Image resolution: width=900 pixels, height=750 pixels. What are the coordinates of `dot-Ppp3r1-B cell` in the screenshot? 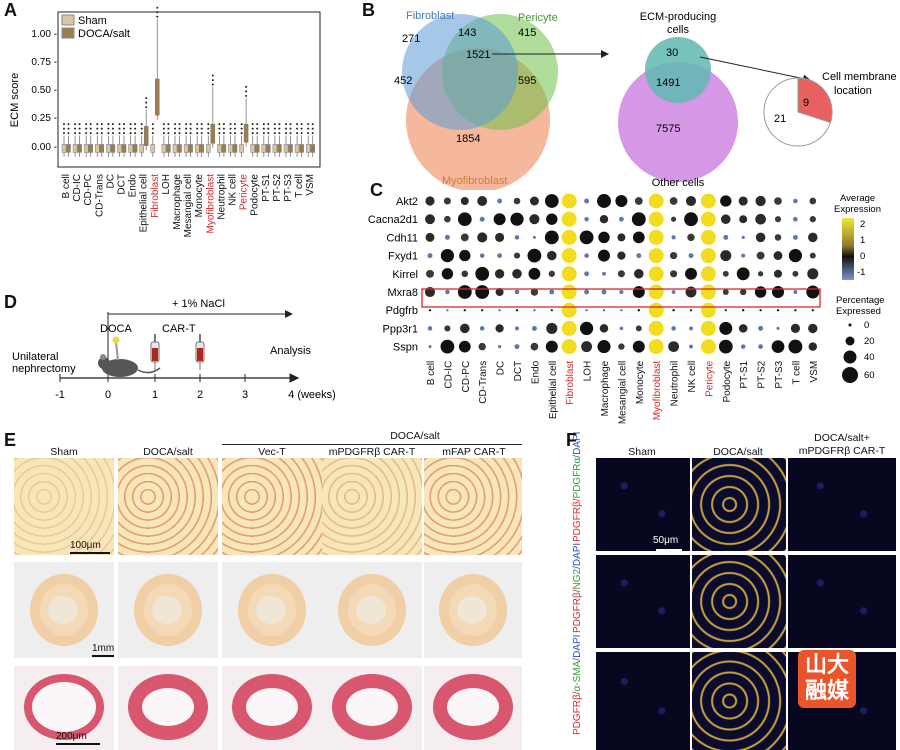 It's located at (430, 328).